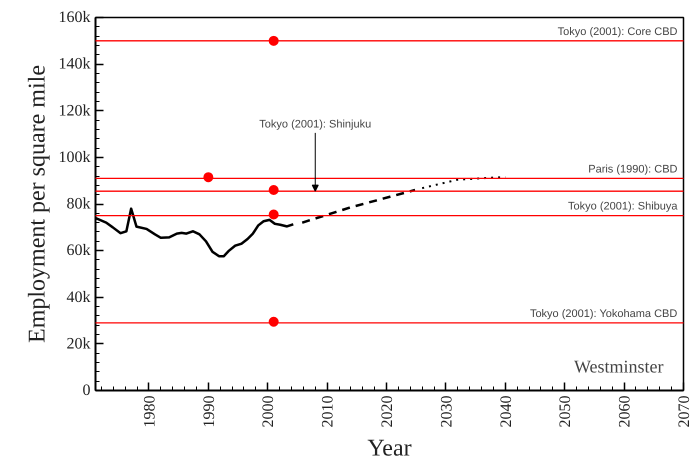 The width and height of the screenshot is (699, 464). What do you see at coordinates (328, 412) in the screenshot?
I see `x-tick-label: 2010` at bounding box center [328, 412].